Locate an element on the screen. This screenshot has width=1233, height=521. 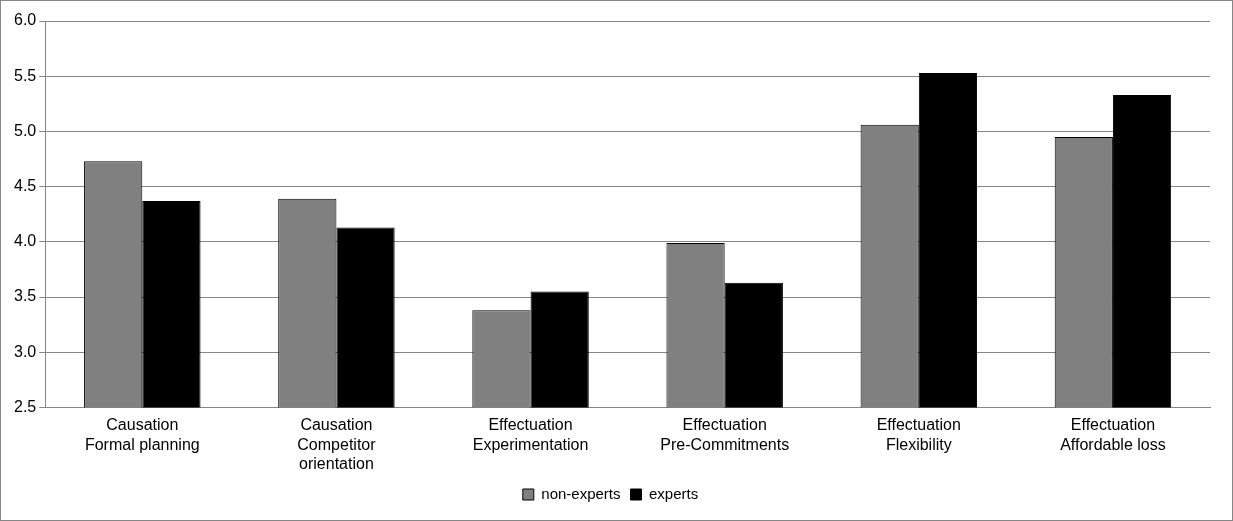
x-tick-label: Causation Formal planning is located at coordinates (142, 434).